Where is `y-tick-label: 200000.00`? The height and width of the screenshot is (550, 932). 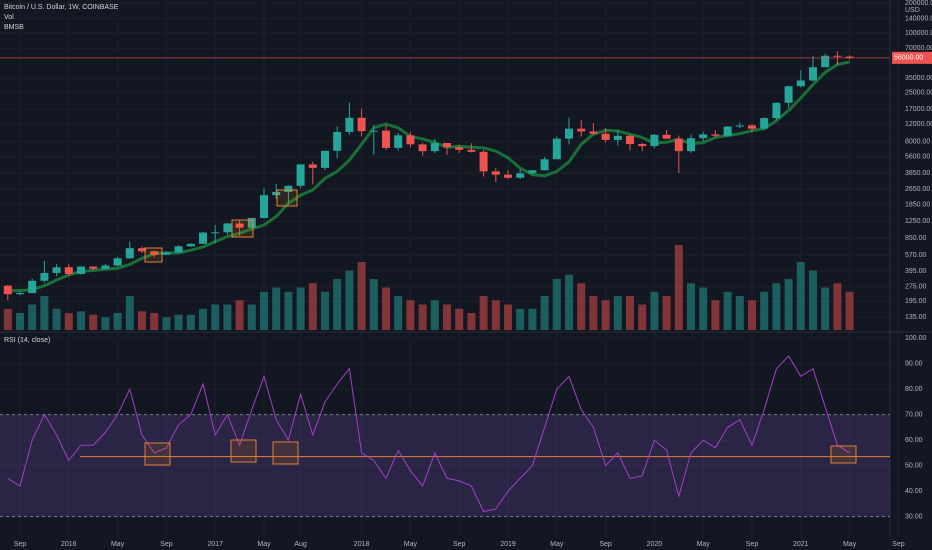 y-tick-label: 200000.00 is located at coordinates (918, 3).